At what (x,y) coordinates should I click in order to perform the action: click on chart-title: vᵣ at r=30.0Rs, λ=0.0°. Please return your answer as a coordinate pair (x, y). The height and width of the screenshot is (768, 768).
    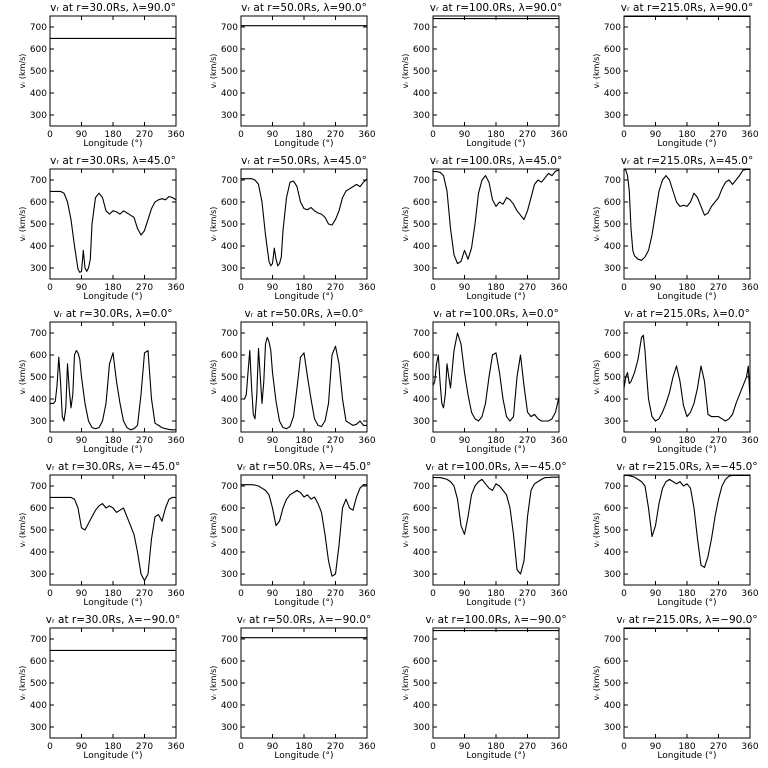
    Looking at the image, I should click on (112, 314).